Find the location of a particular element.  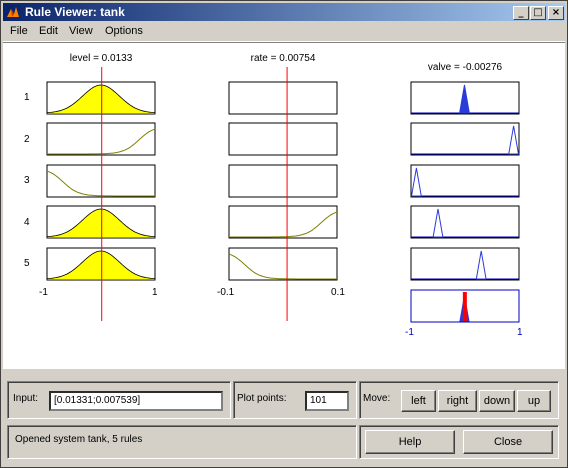

input-label: Input: is located at coordinates (26, 398).